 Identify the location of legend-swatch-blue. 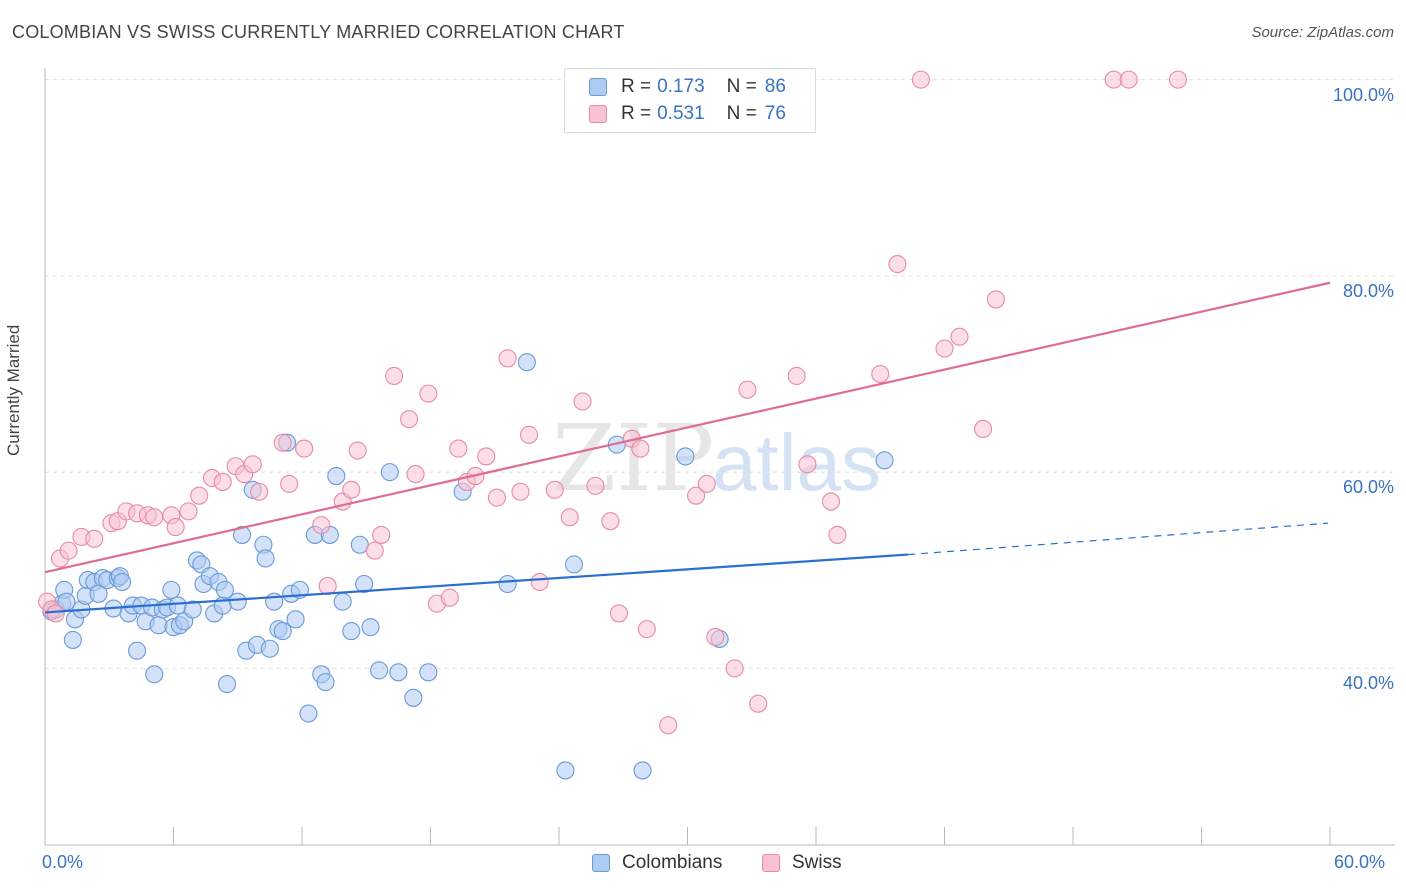
(598, 87).